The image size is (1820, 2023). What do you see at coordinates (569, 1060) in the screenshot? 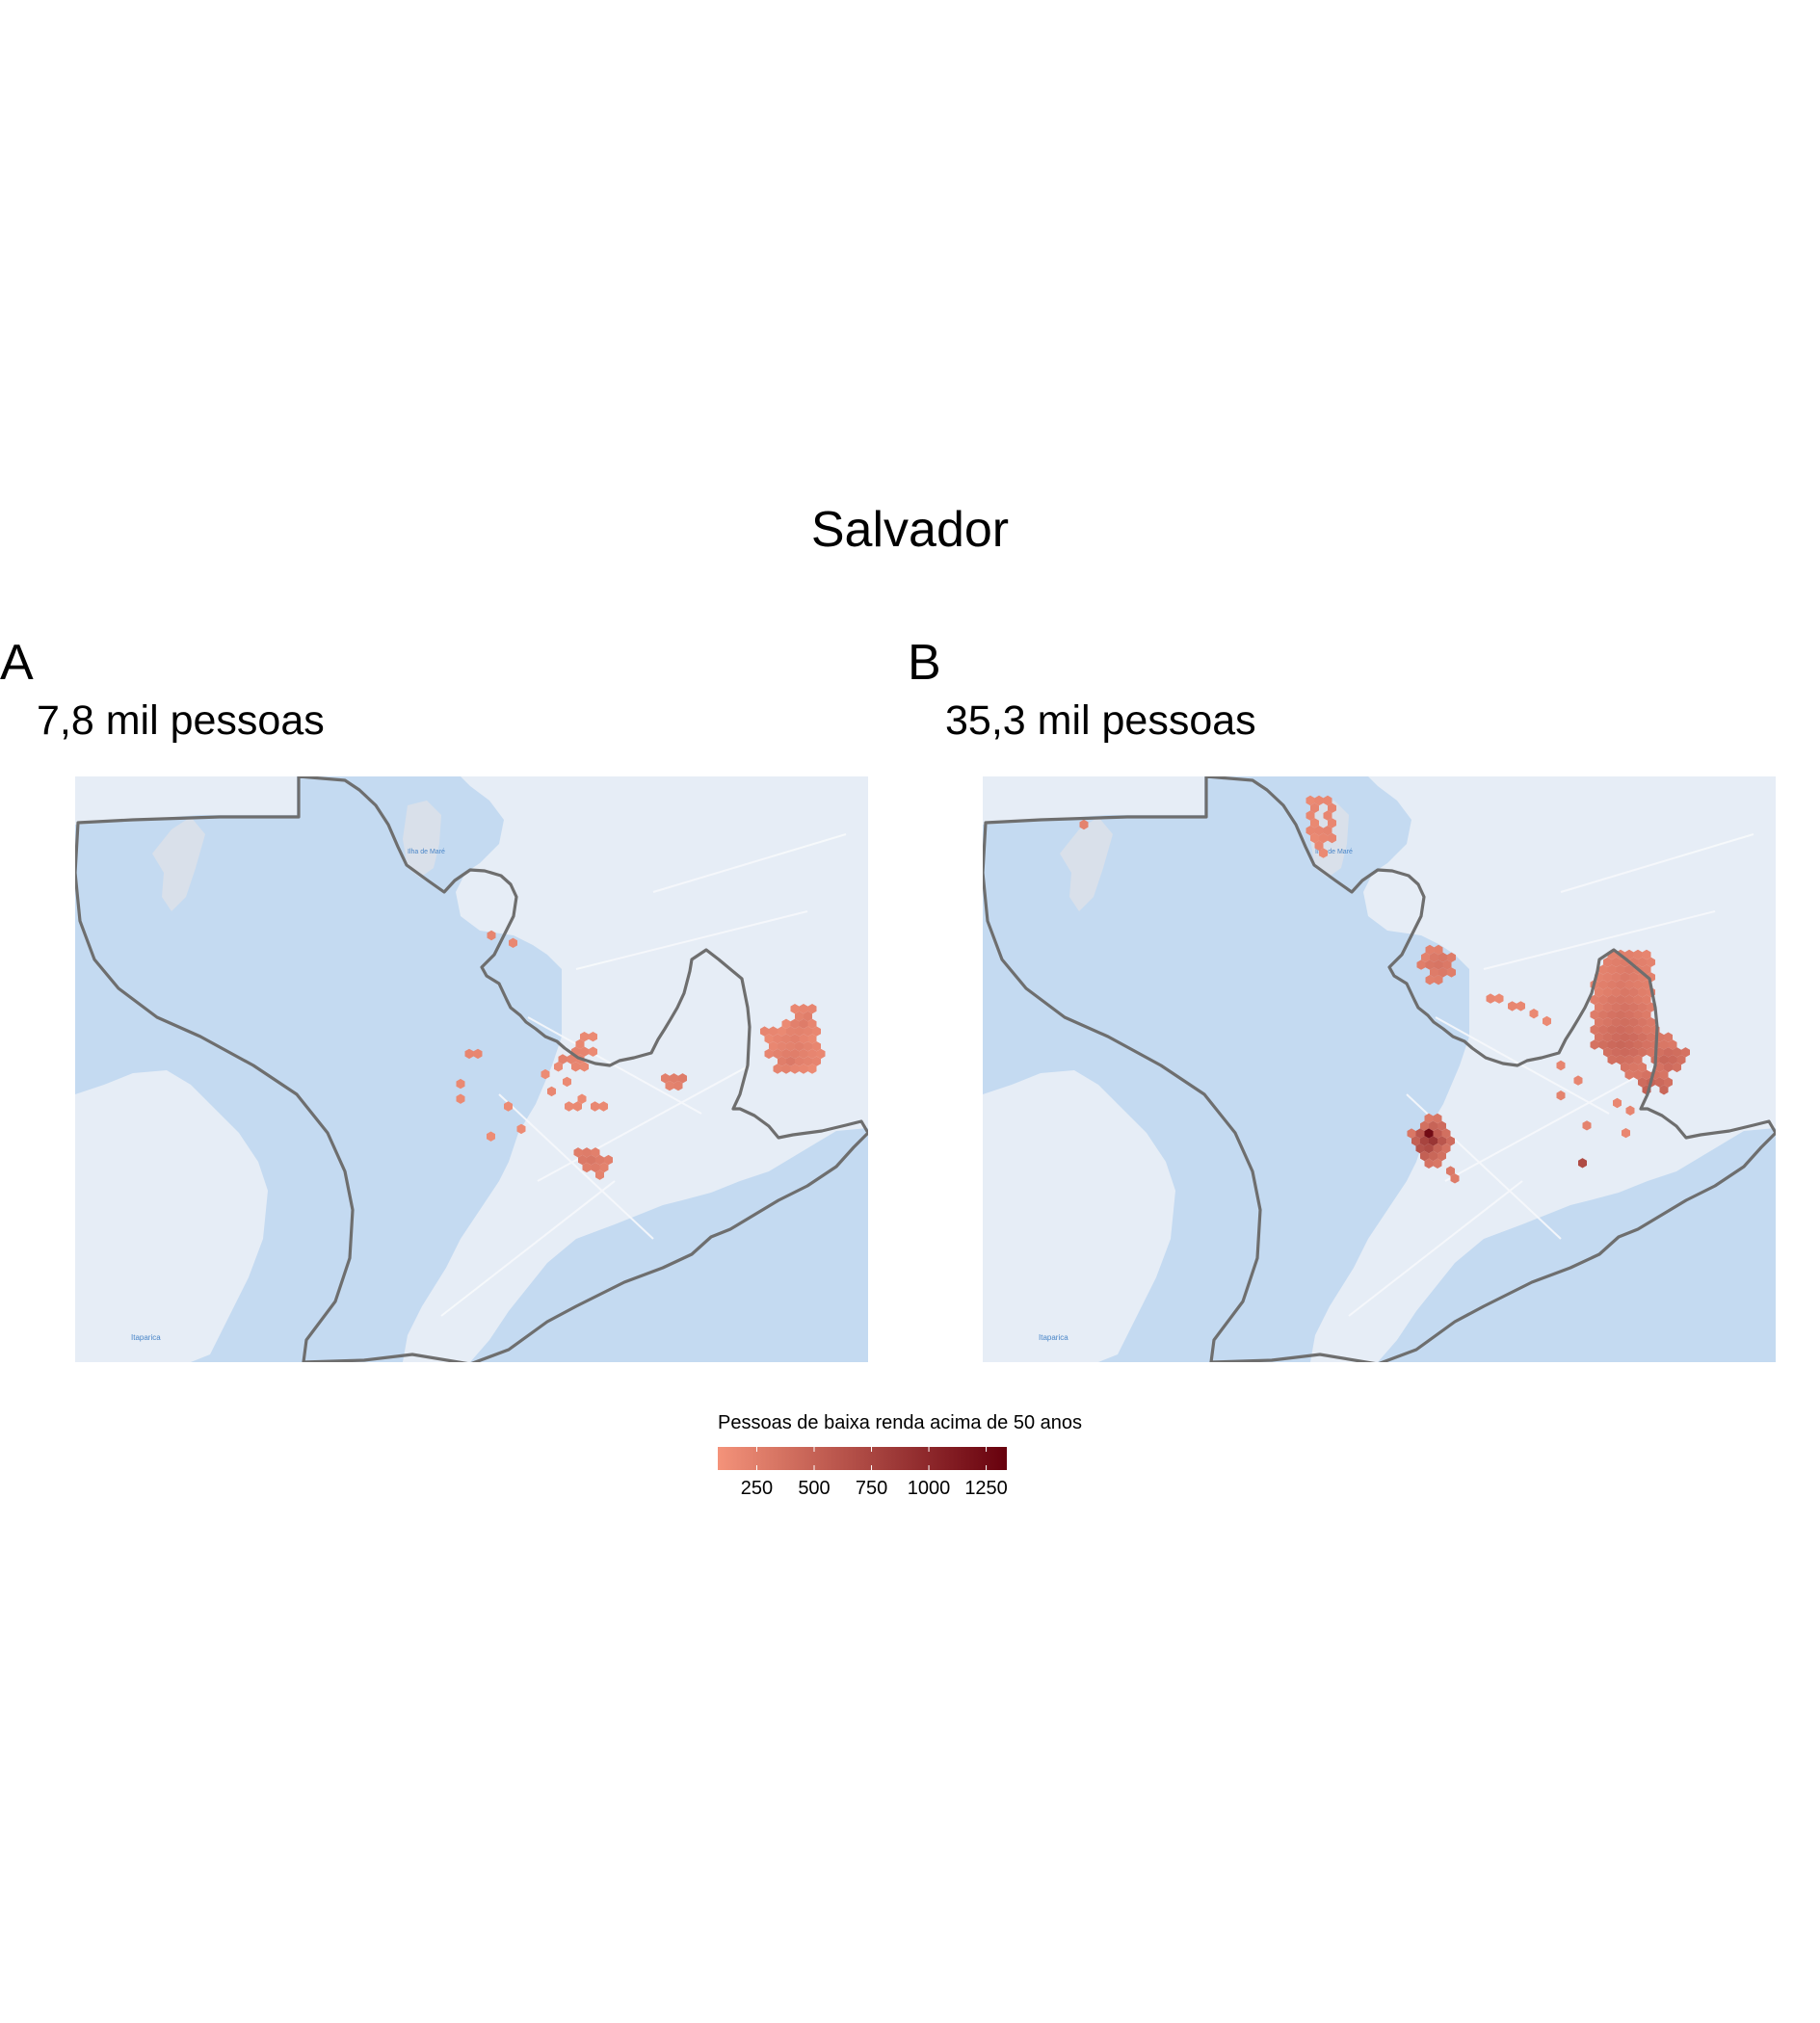
I see `hex-cluster-subi` at bounding box center [569, 1060].